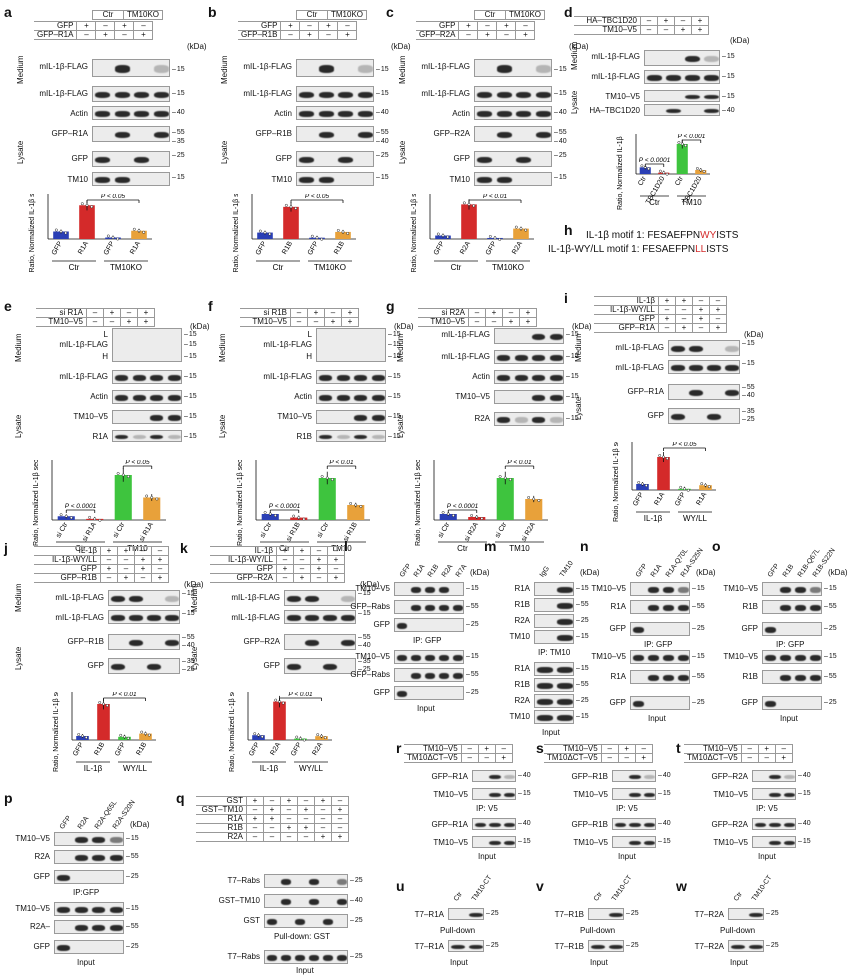  I want to click on group-header-b: Ctr TM10KO, so click(332, 15).